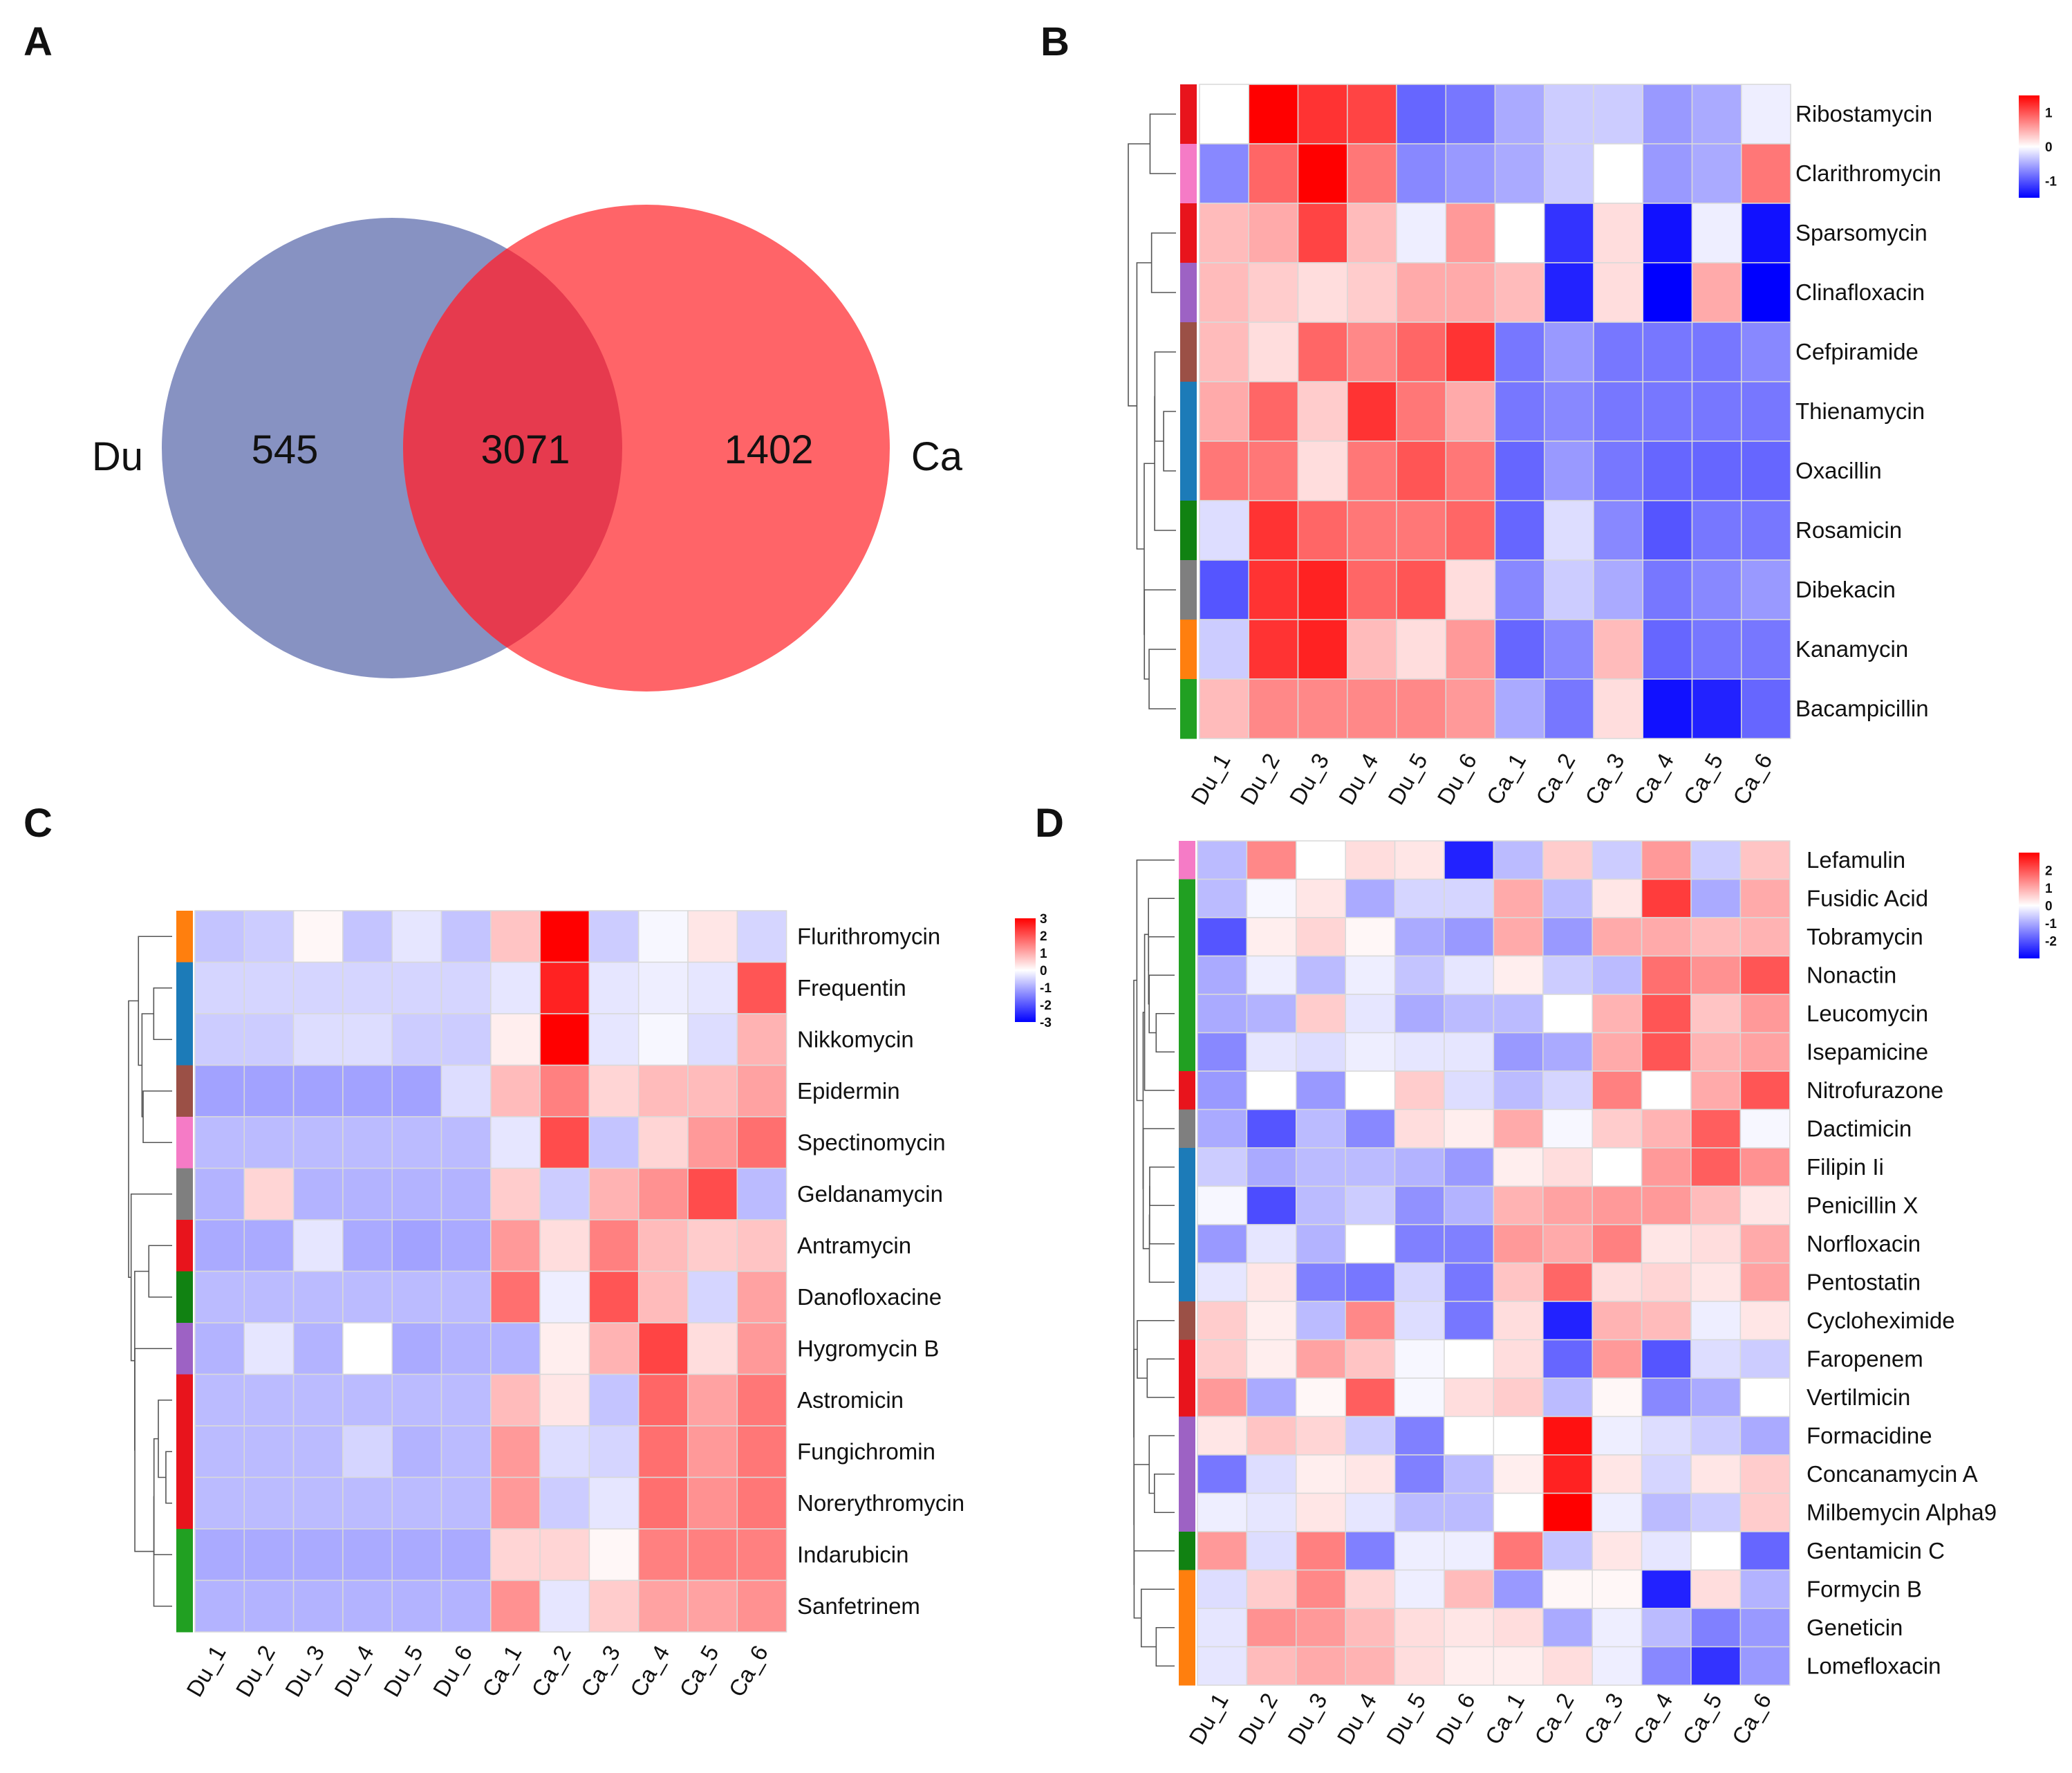 The height and width of the screenshot is (1773, 2072). I want to click on row-label: Rosamicin, so click(1848, 530).